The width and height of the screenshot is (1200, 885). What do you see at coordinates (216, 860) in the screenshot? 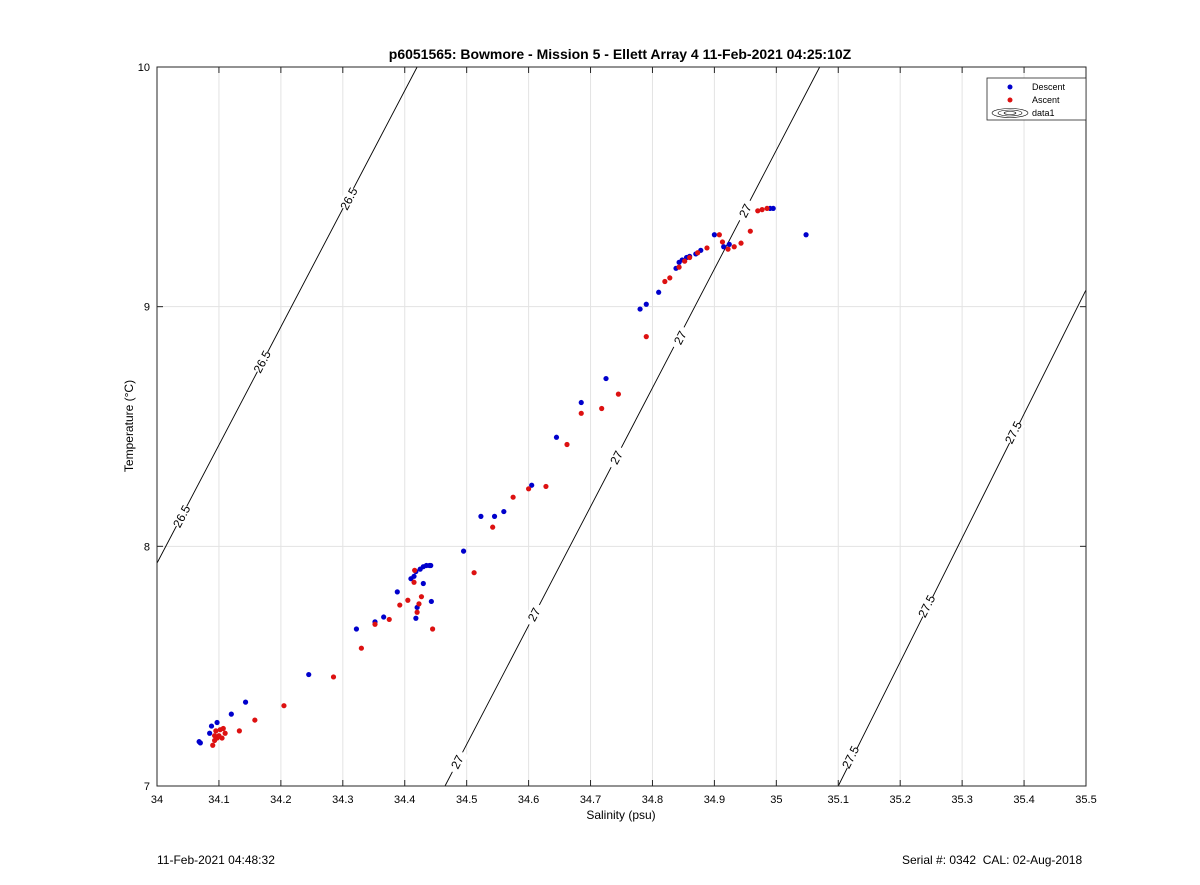
I see `footer-timestamp: 11-Feb-2021 04:48:32` at bounding box center [216, 860].